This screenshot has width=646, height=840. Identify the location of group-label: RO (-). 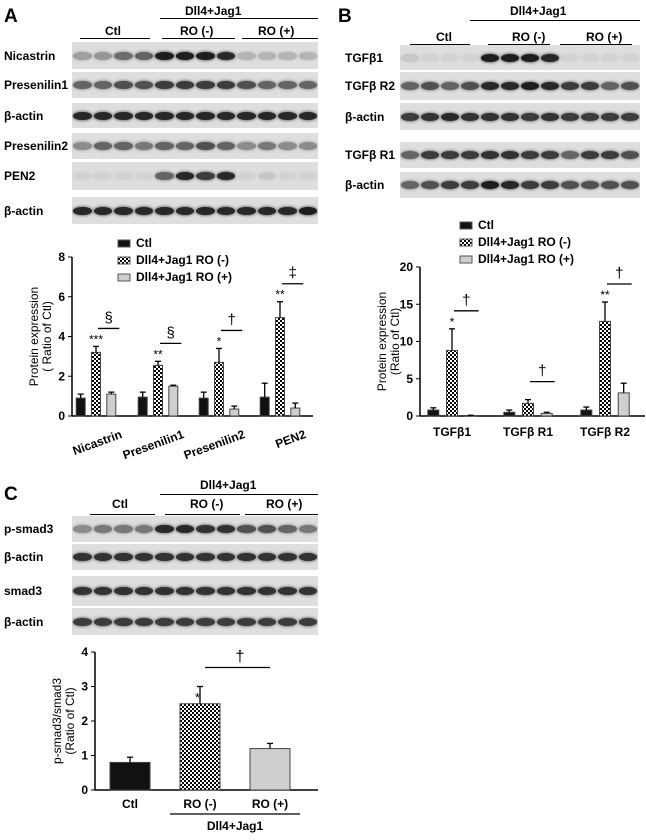
(207, 504).